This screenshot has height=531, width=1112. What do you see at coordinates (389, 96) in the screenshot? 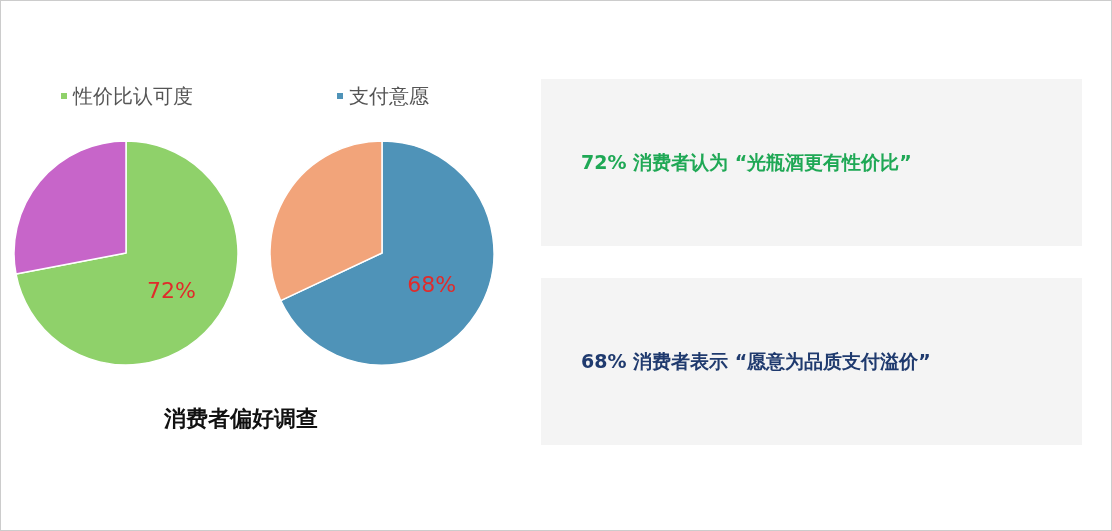
I see `legend-label: 支付意愿` at bounding box center [389, 96].